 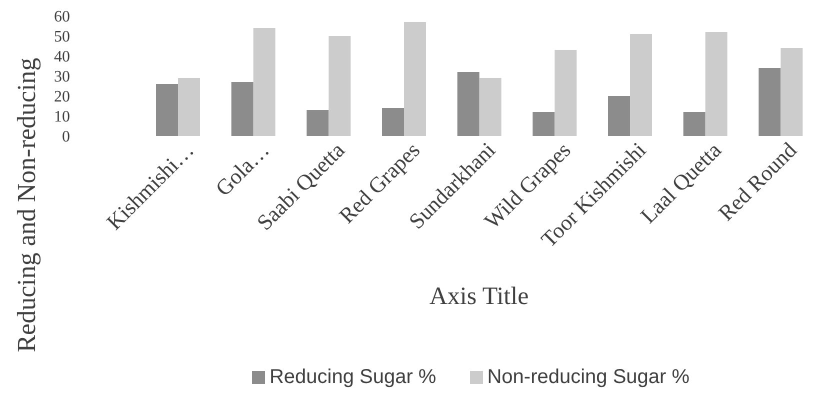 I want to click on y-axis-title: Reducing and Non-reducing, so click(x=27, y=205).